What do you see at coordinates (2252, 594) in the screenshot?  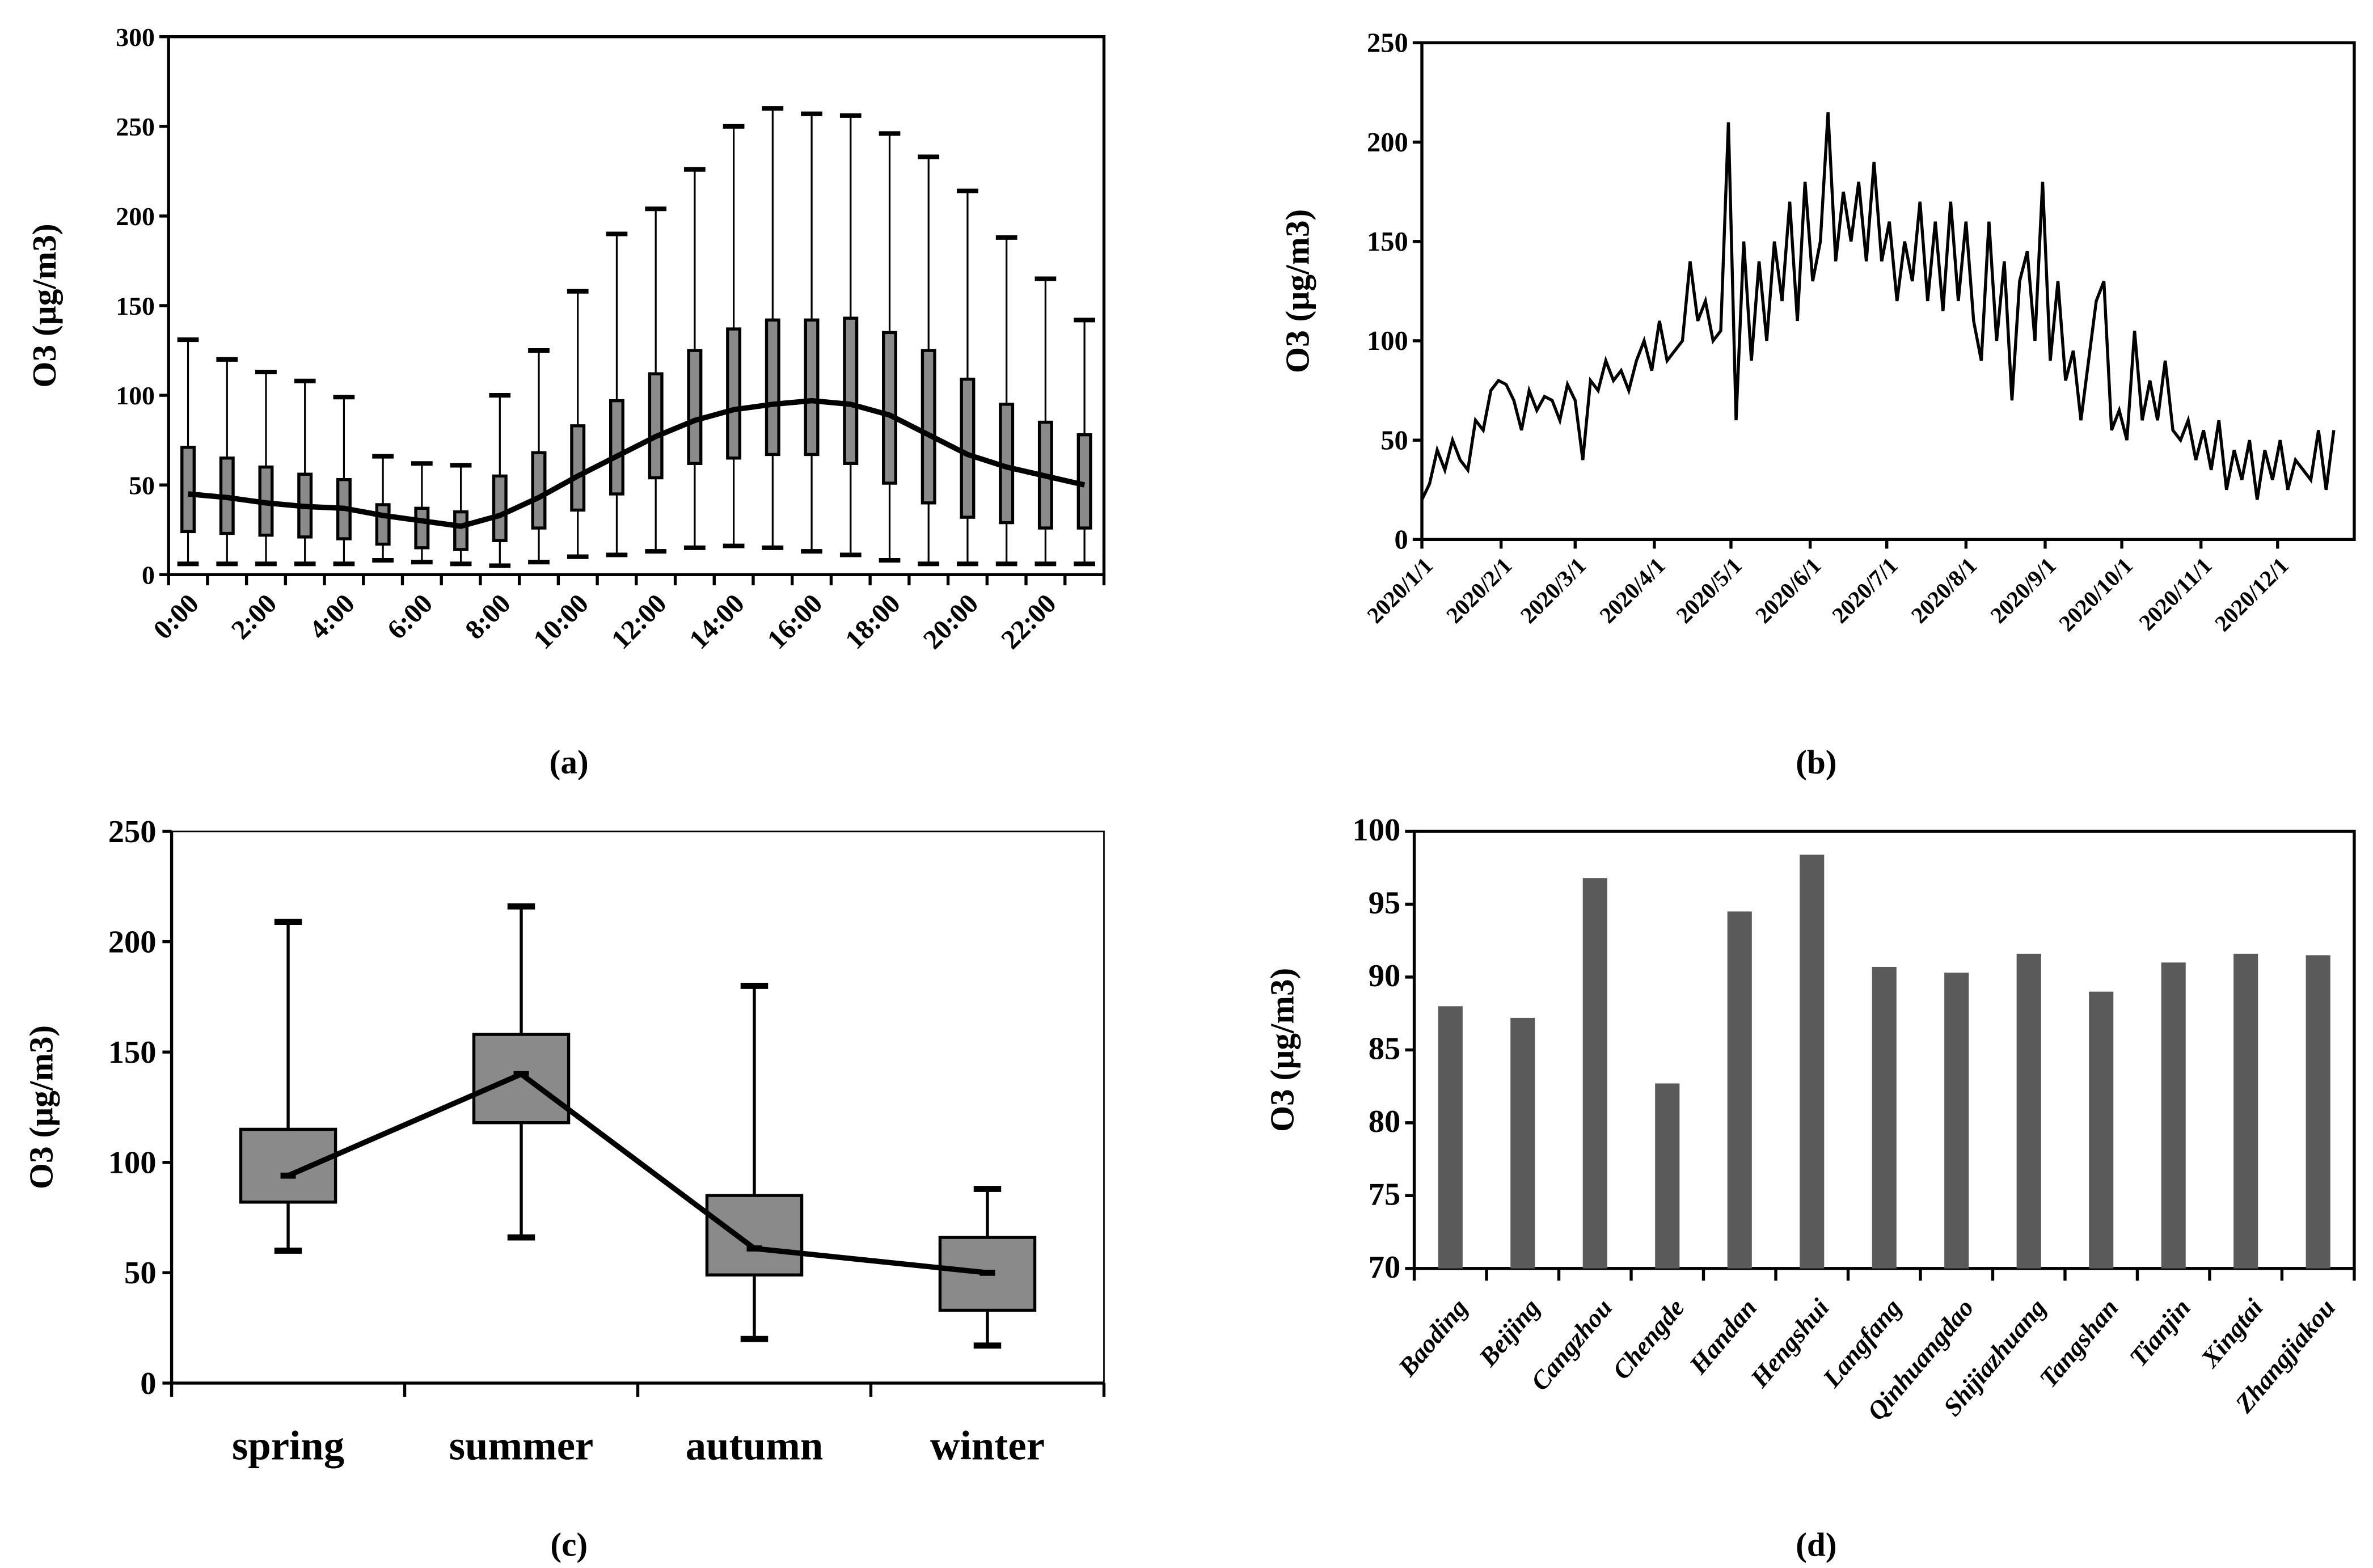 I see `x-tick-label: 2020/12/1` at bounding box center [2252, 594].